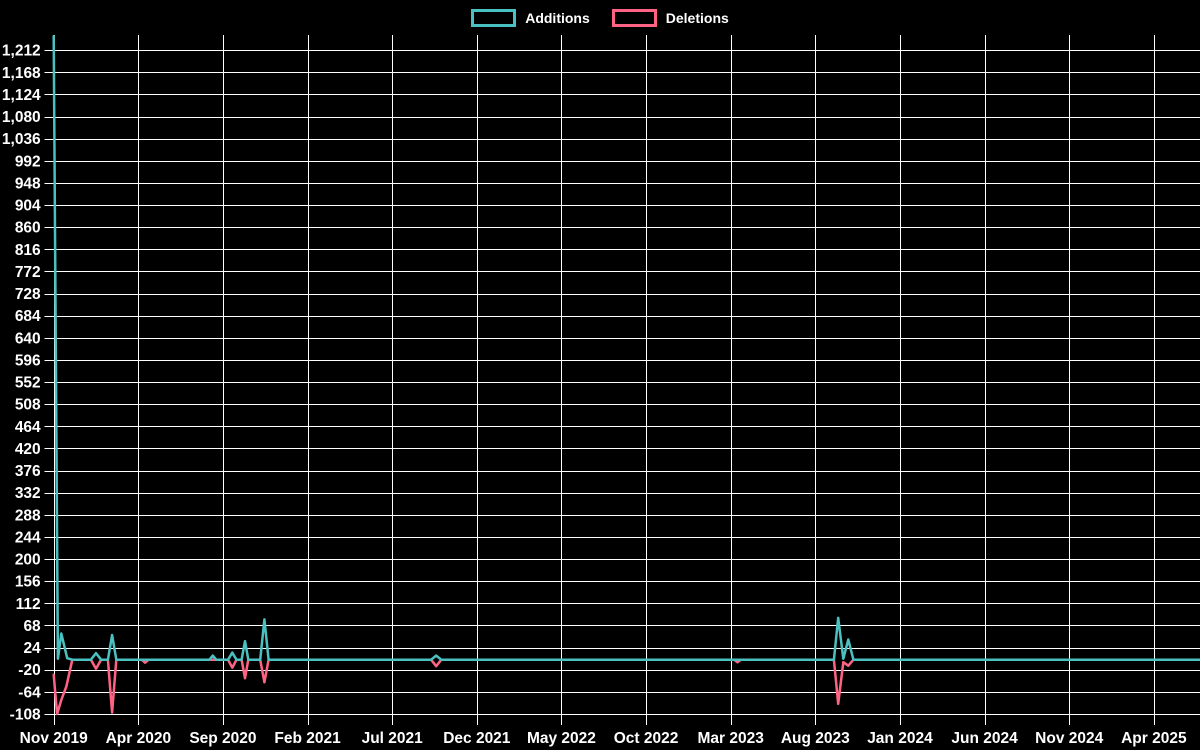 The image size is (1200, 750). I want to click on y-tick-label: 684, so click(28, 316).